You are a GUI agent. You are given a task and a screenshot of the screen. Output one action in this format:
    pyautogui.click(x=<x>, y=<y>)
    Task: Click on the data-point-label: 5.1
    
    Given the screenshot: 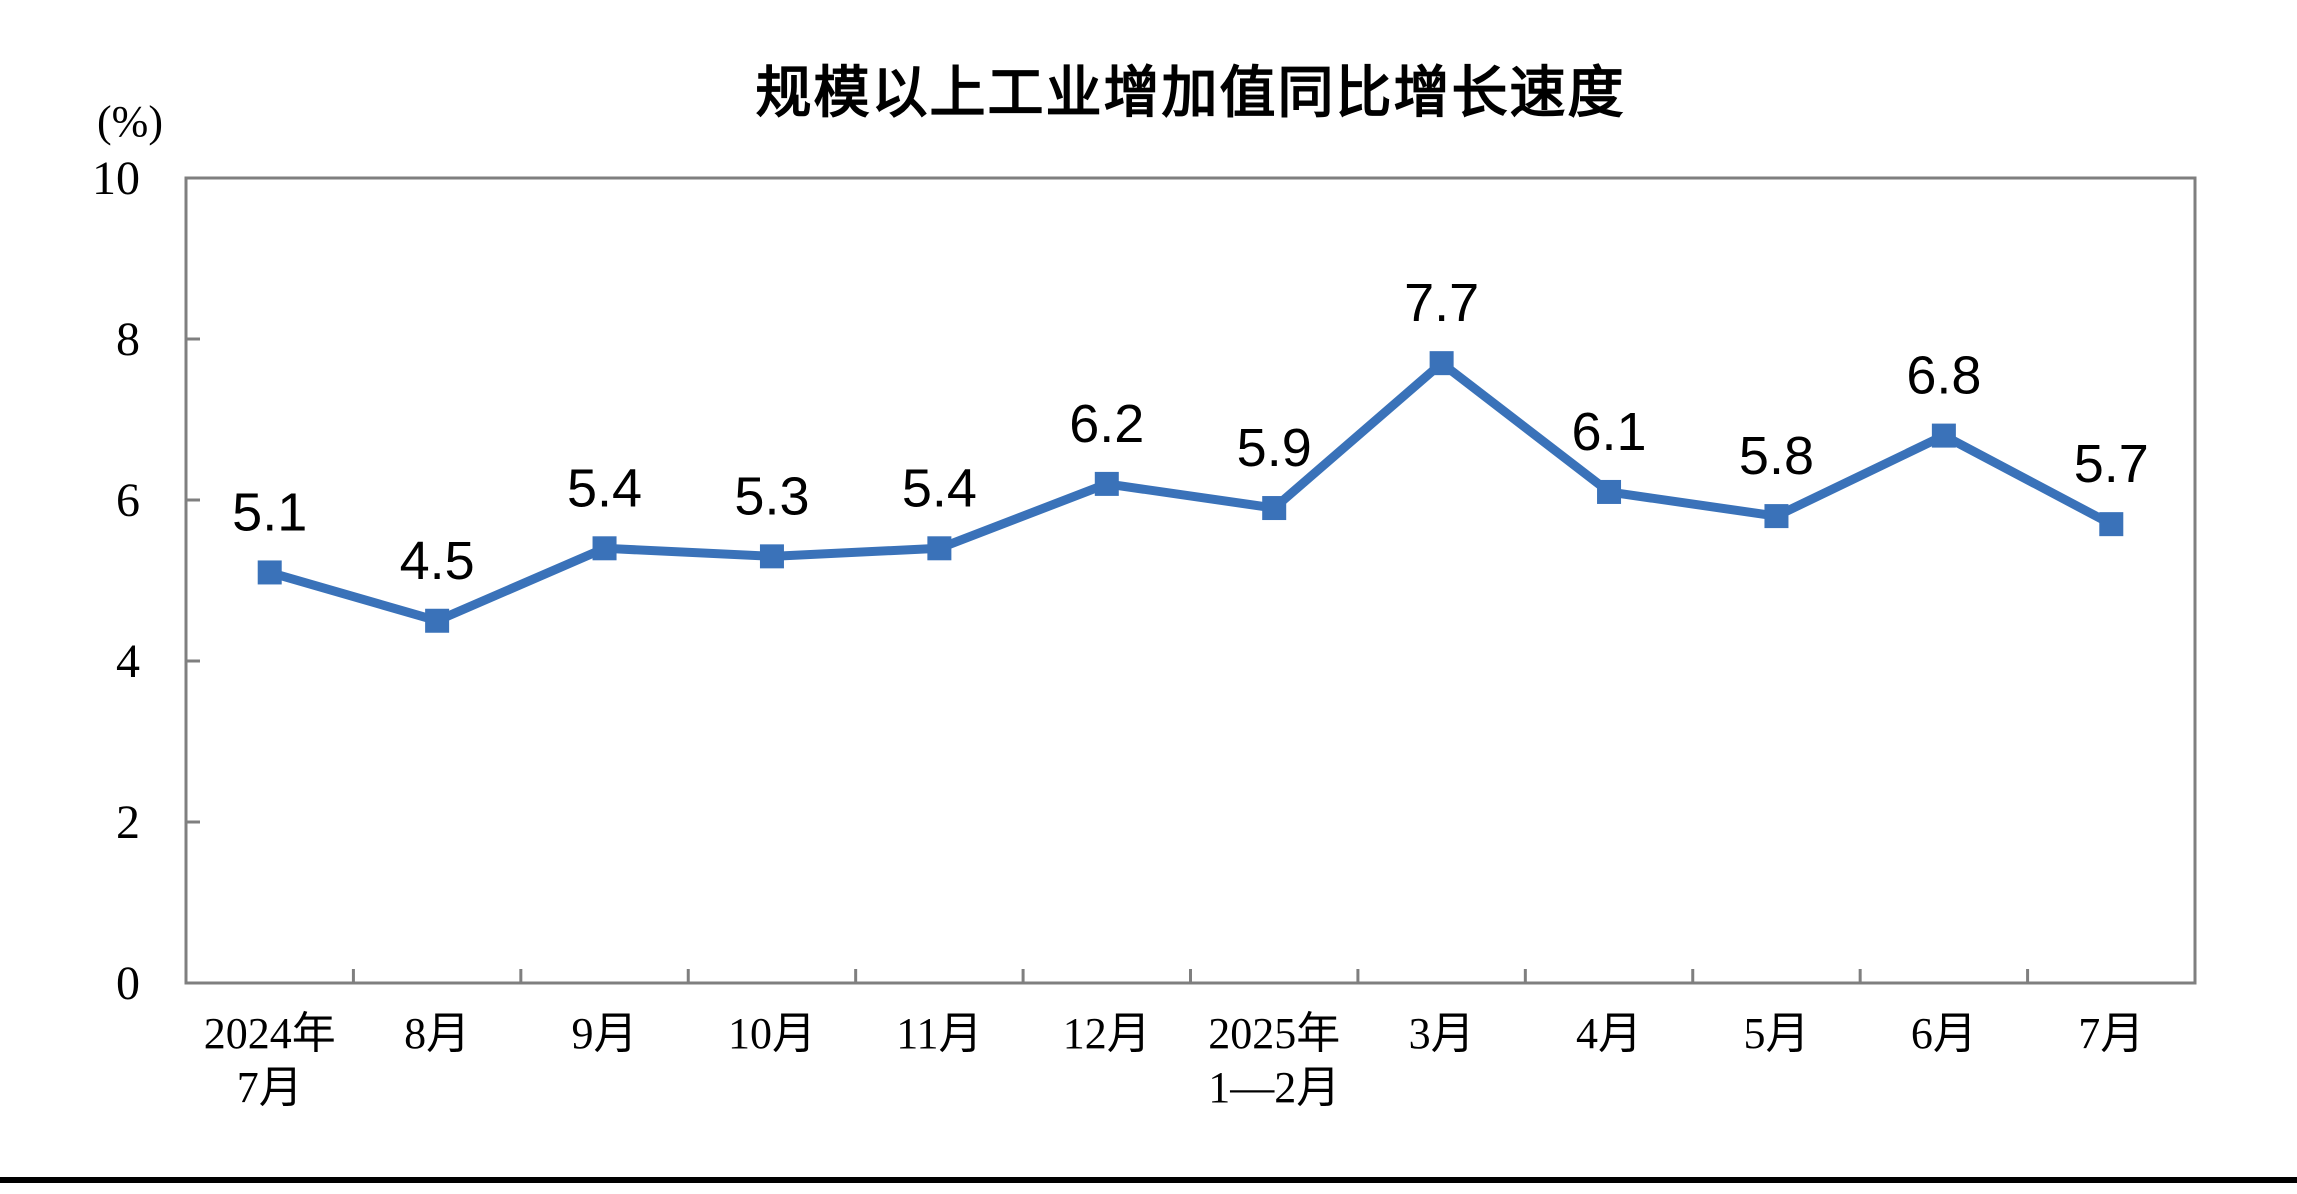 What is the action you would take?
    pyautogui.click(x=269, y=512)
    